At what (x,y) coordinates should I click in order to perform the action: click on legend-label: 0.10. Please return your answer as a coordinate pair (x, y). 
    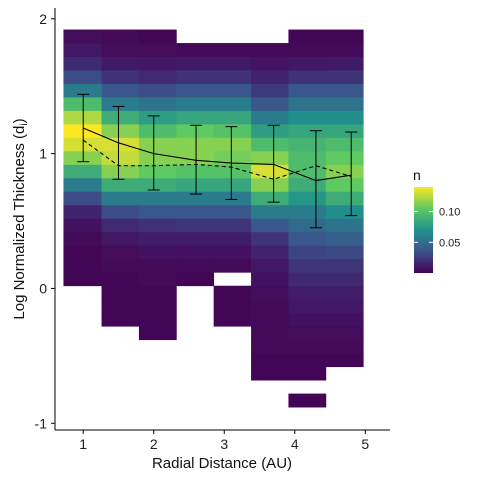
    Looking at the image, I should click on (449, 213).